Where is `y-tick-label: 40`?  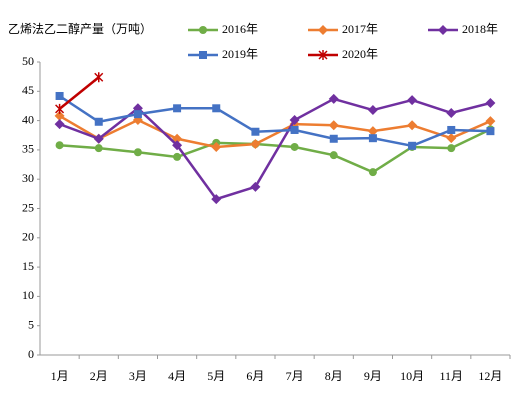 y-tick-label: 40 is located at coordinates (28, 119).